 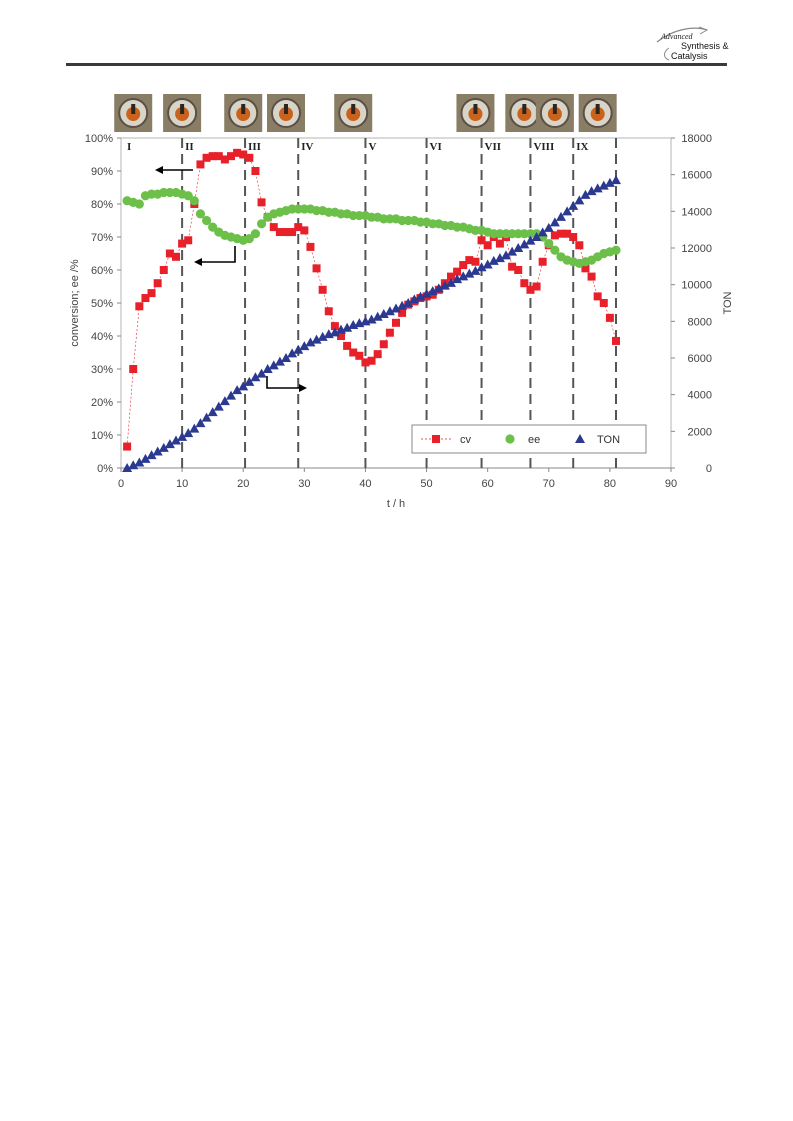 I want to click on arrow-ton-right, so click(x=286, y=384).